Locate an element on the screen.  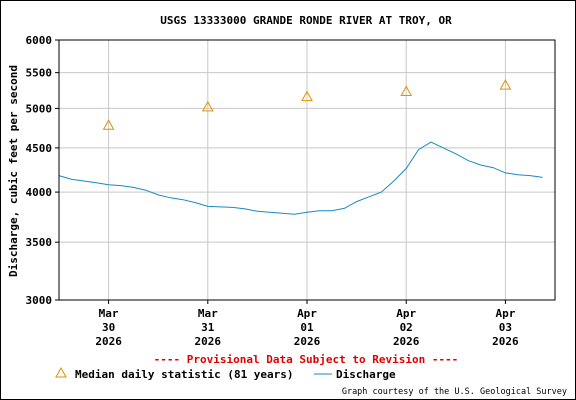
y-tick-label: 4500 is located at coordinates (39, 148).